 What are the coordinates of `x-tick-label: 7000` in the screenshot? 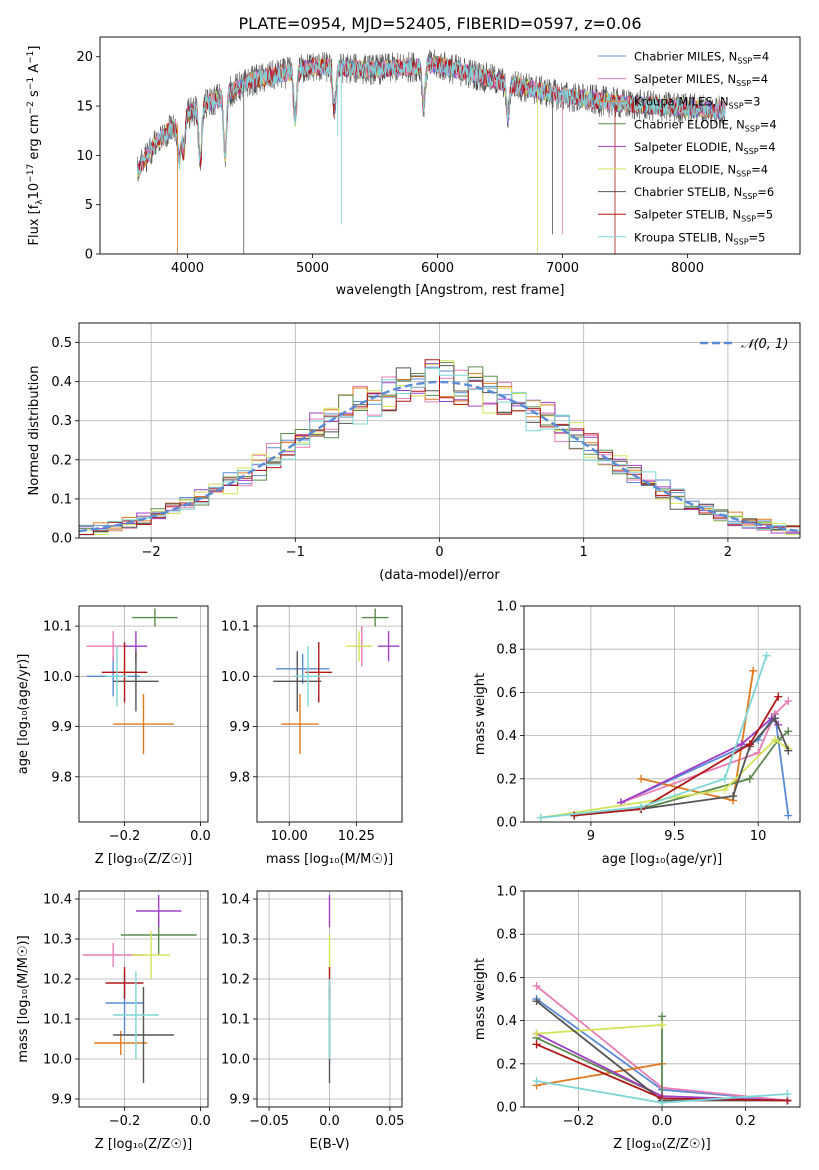 It's located at (562, 268).